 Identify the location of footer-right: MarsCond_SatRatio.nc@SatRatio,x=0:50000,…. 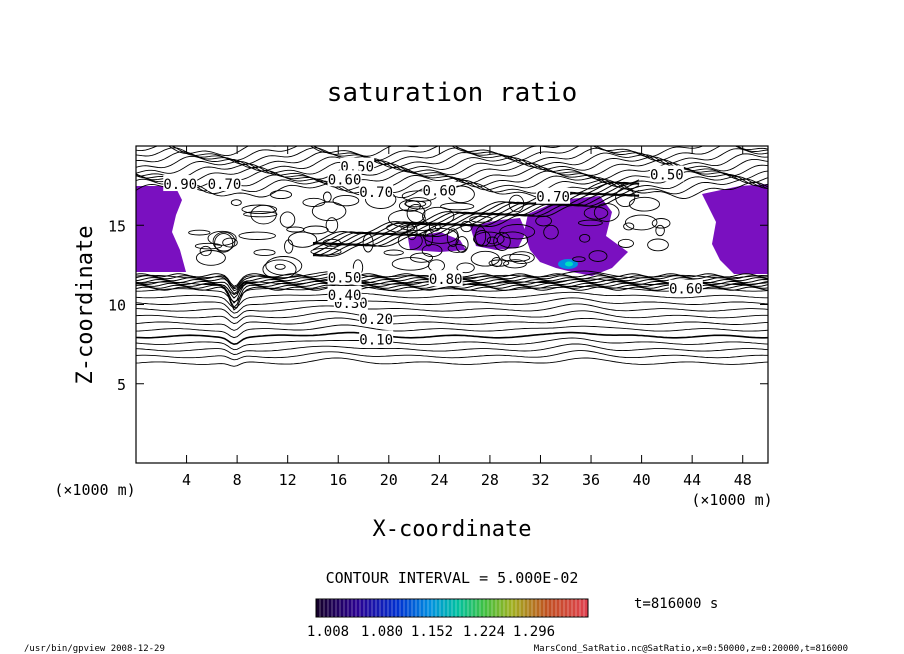
(691, 649).